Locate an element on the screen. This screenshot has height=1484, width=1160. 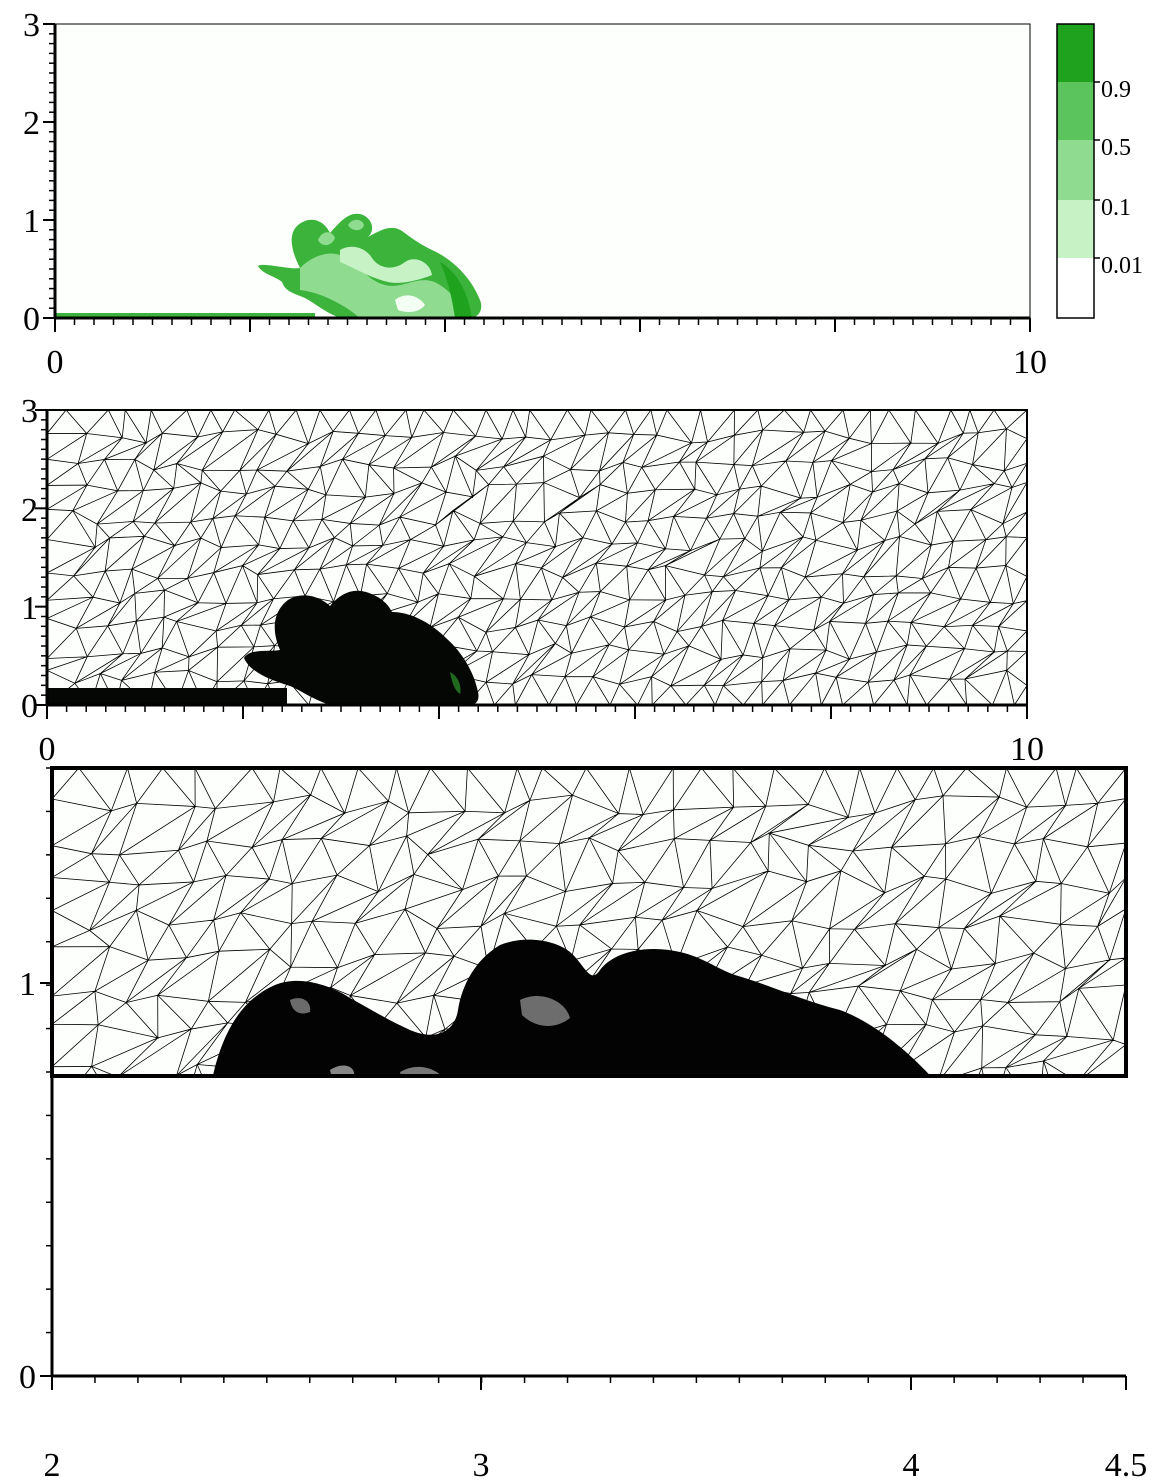
colorbar-label-0.9: 0.9 is located at coordinates (1116, 90).